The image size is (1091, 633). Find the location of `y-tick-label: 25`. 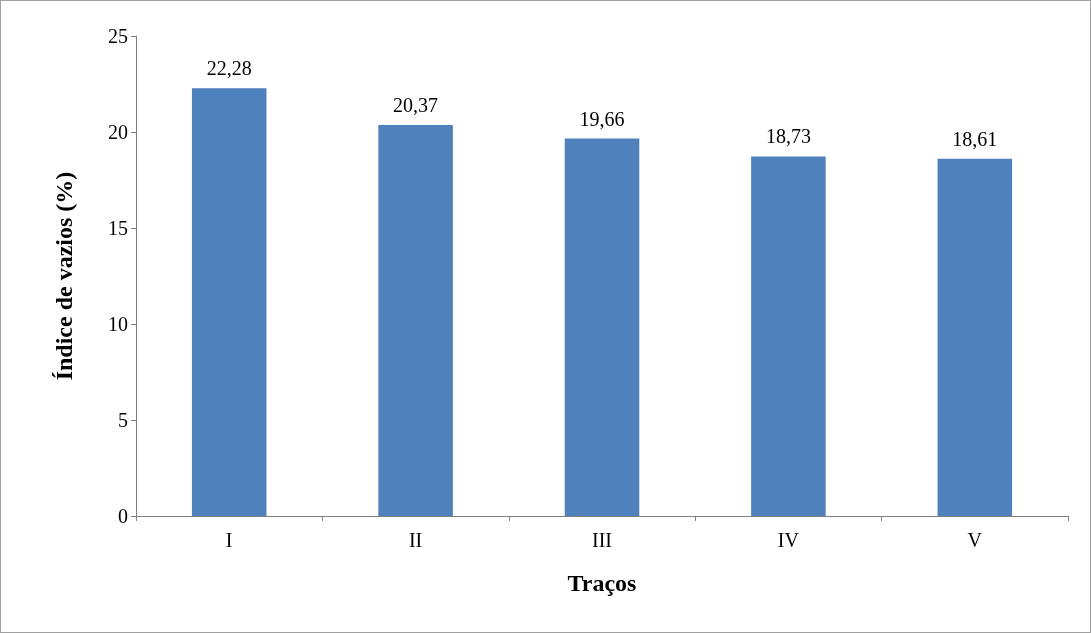

y-tick-label: 25 is located at coordinates (118, 36).